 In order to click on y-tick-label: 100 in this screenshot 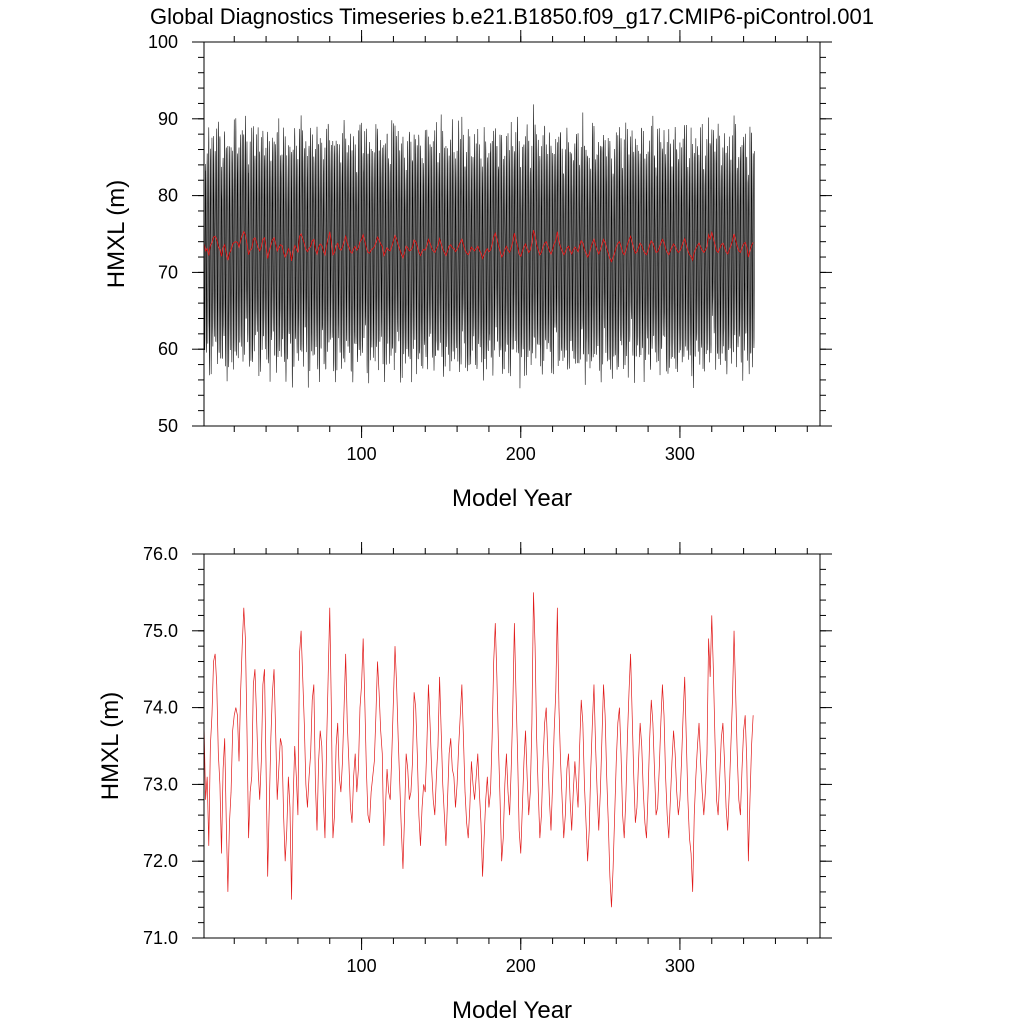, I will do `click(163, 42)`.